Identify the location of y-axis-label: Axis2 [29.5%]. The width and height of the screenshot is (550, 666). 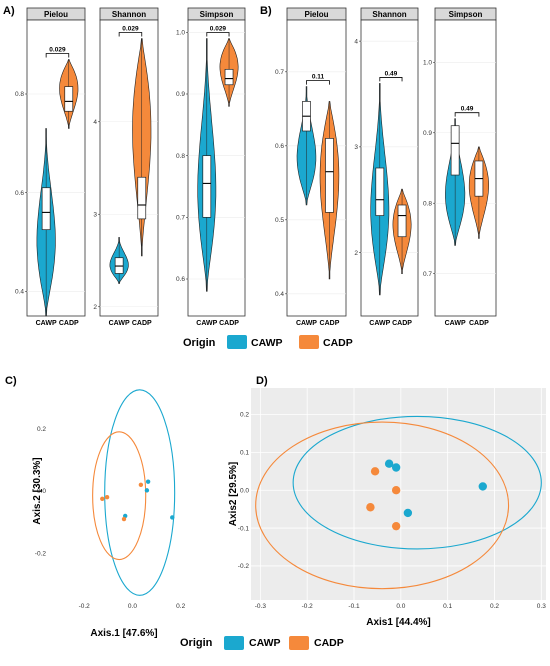
(233, 494).